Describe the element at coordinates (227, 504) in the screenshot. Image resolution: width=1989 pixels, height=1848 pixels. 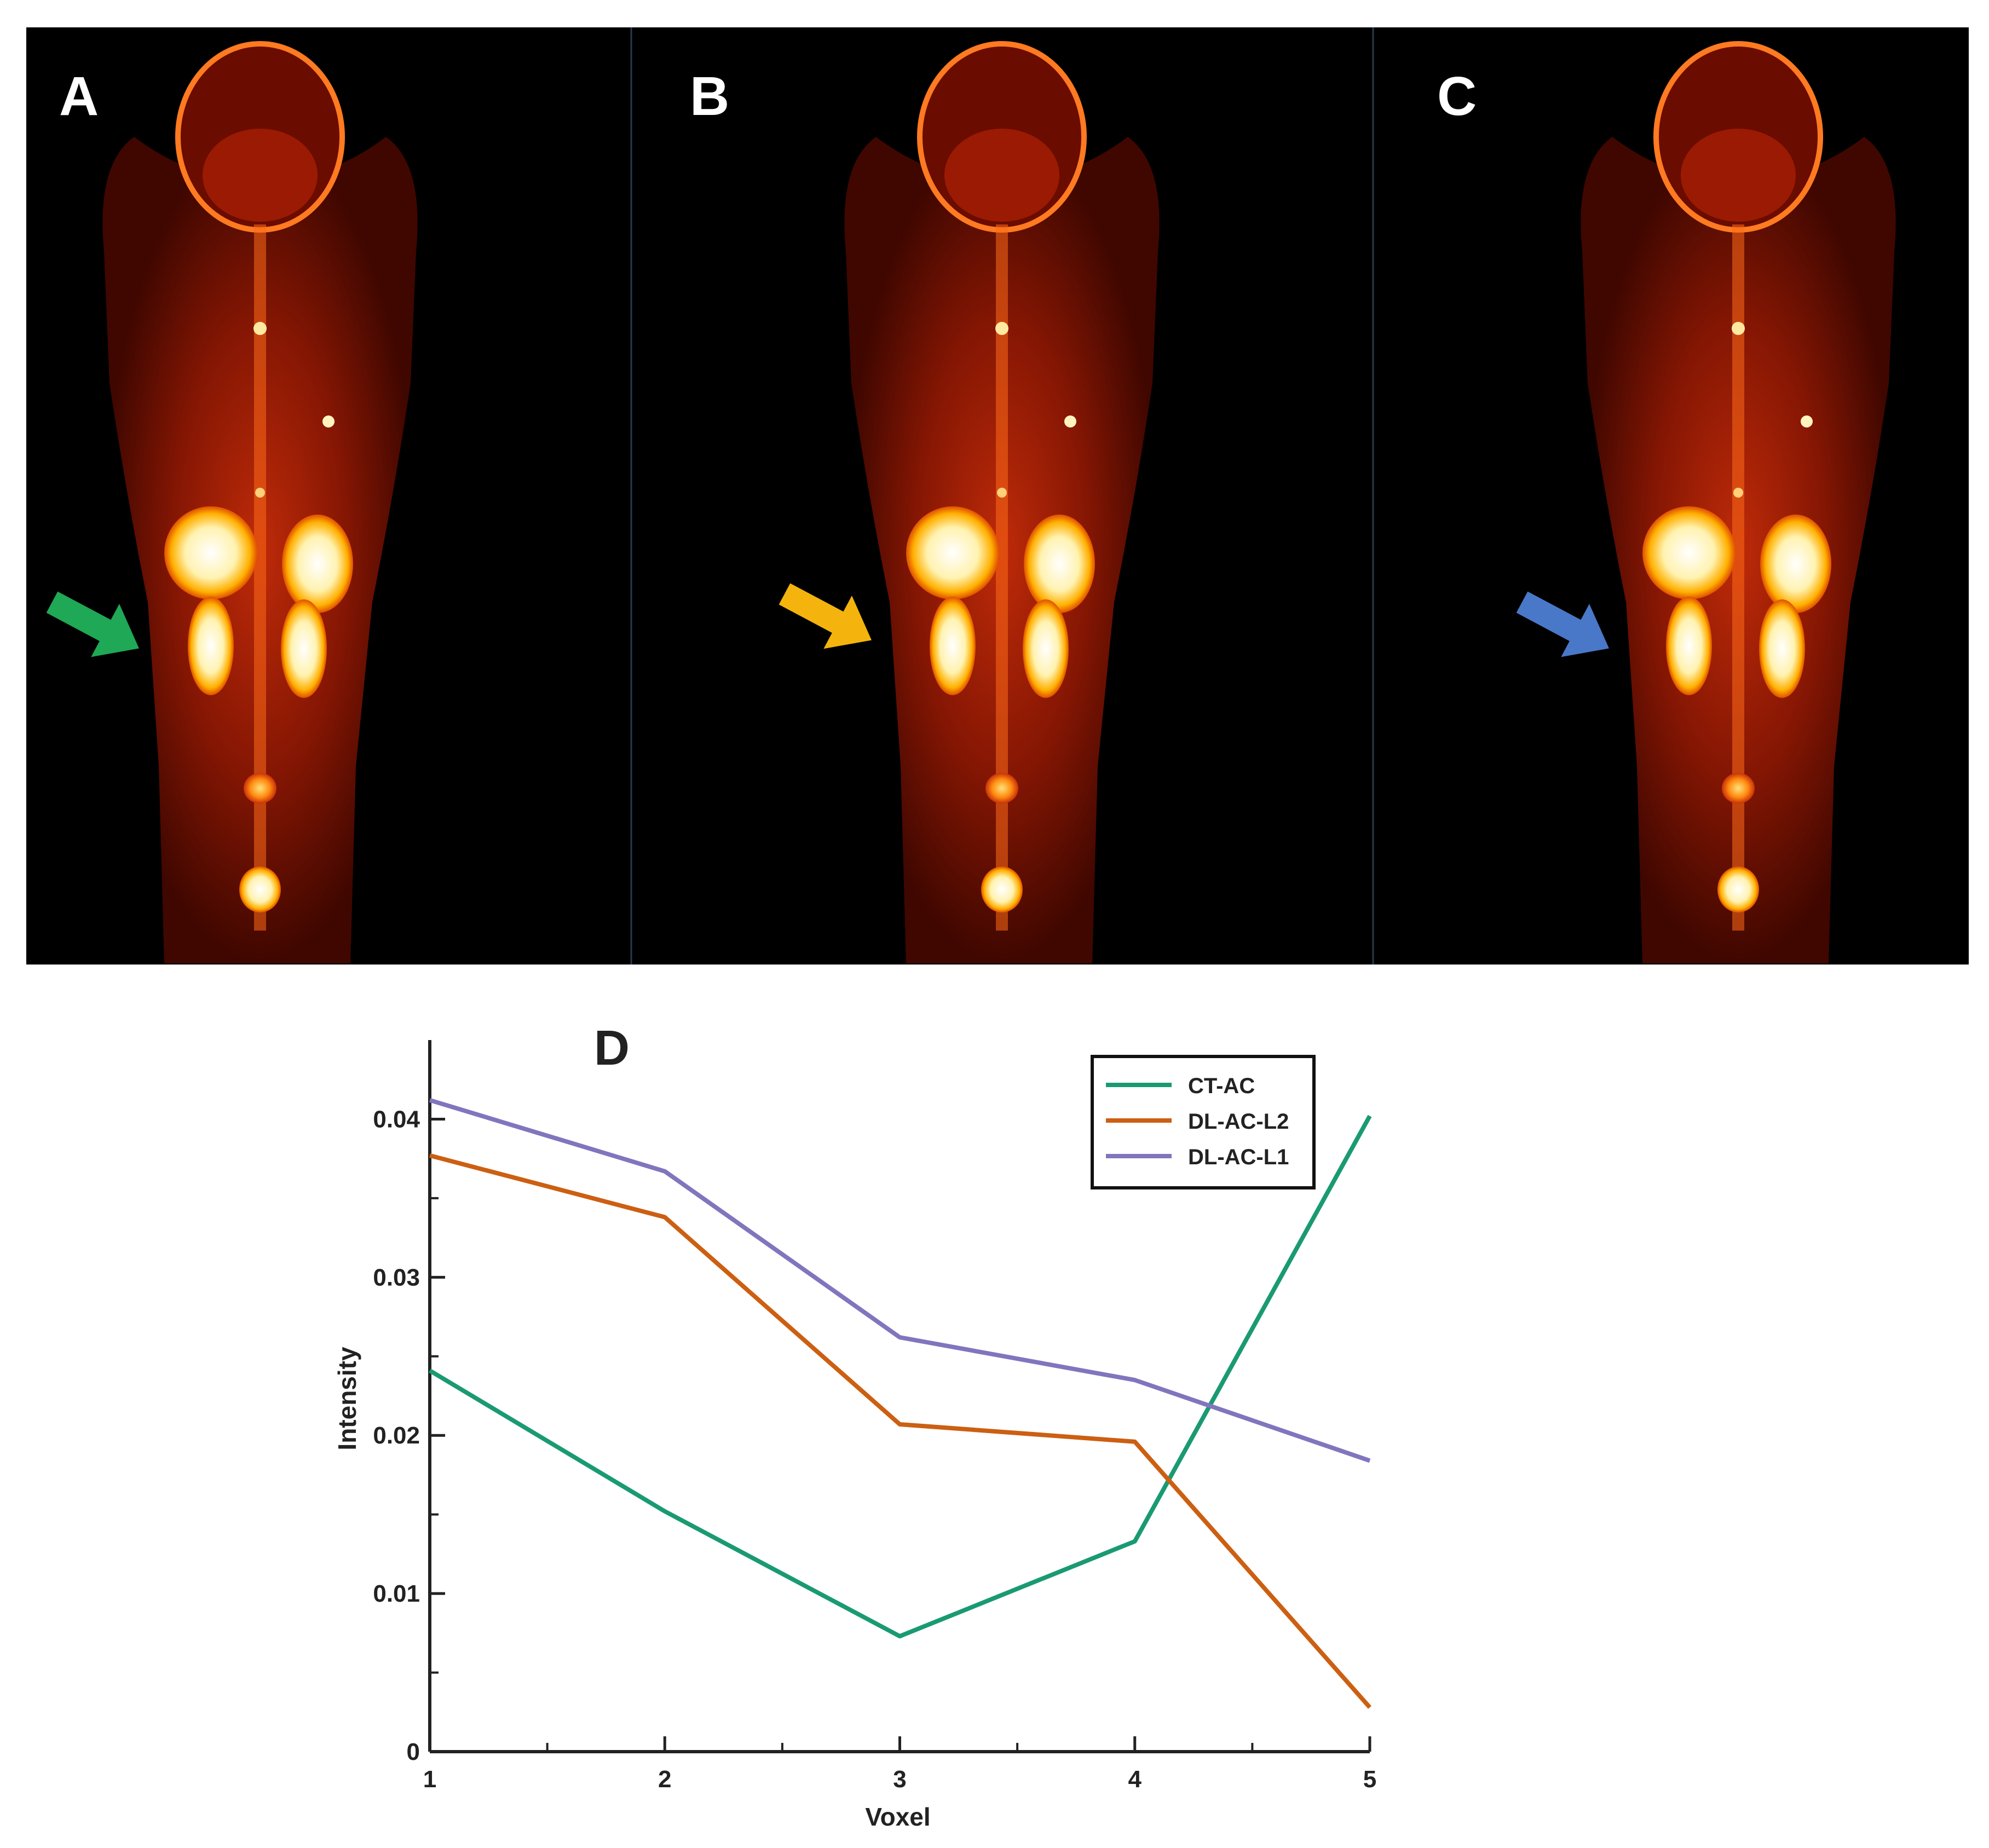
I see `panel-a: A` at that location.